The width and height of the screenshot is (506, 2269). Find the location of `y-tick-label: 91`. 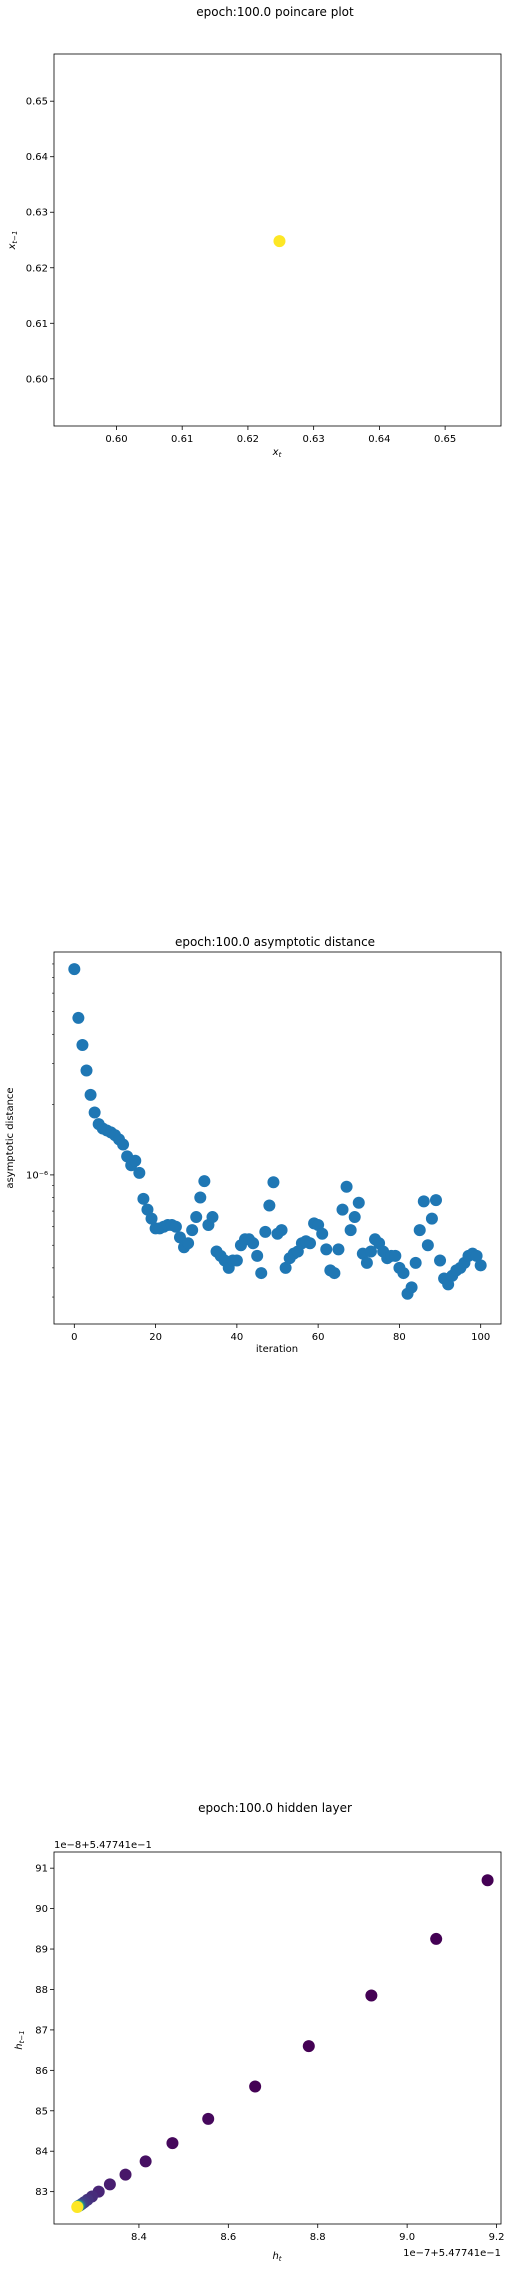

y-tick-label: 91 is located at coordinates (41, 1869).